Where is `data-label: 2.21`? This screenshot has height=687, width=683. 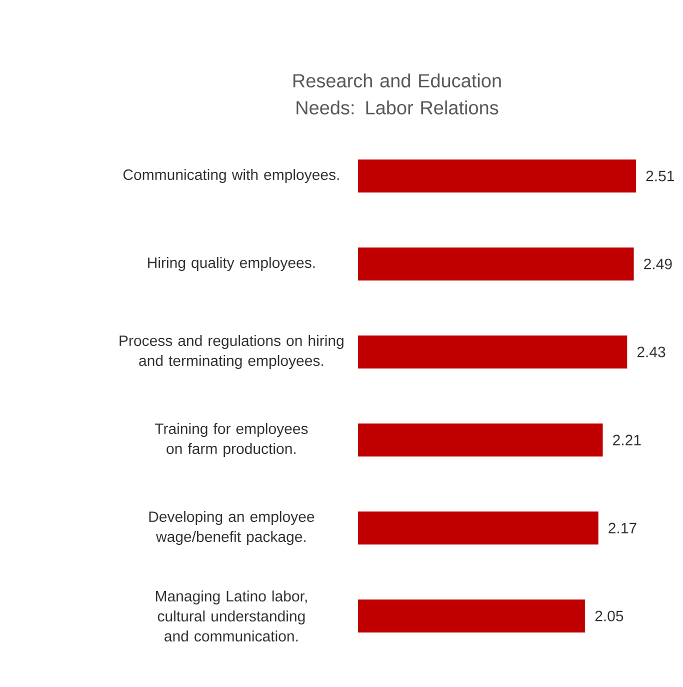 data-label: 2.21 is located at coordinates (627, 440).